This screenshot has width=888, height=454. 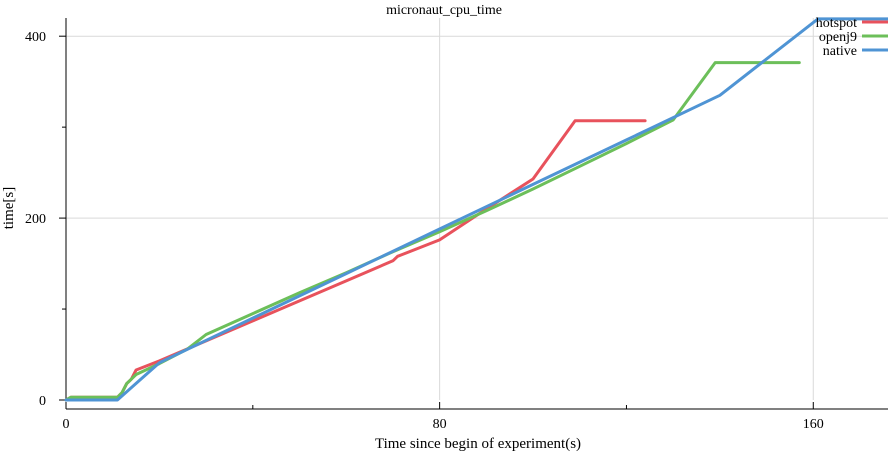 What do you see at coordinates (440, 424) in the screenshot?
I see `x-tick-label: 80` at bounding box center [440, 424].